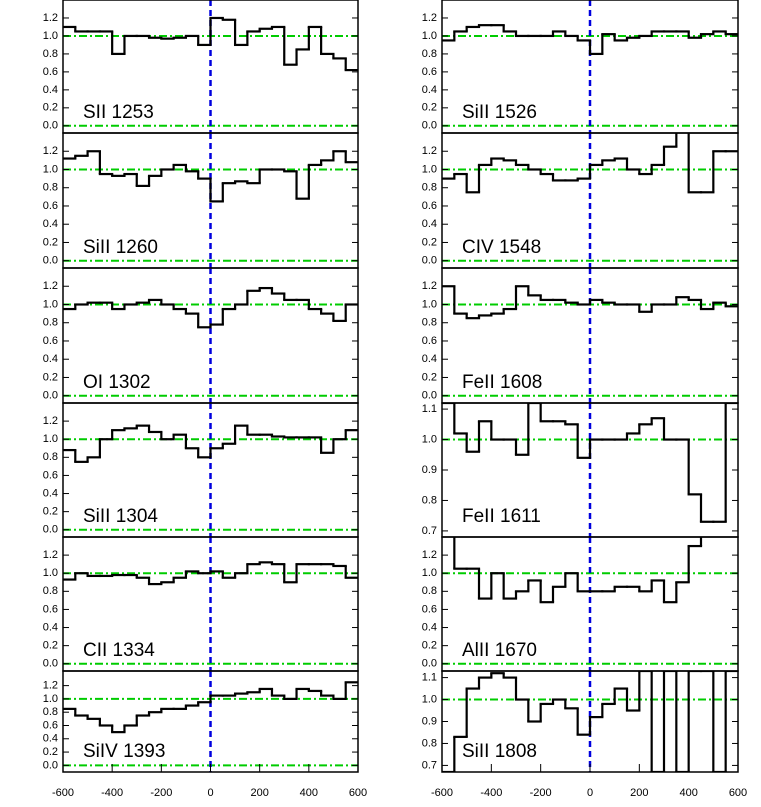 This screenshot has height=807, width=761. What do you see at coordinates (358, 793) in the screenshot?
I see `x-tick-label: 600` at bounding box center [358, 793].